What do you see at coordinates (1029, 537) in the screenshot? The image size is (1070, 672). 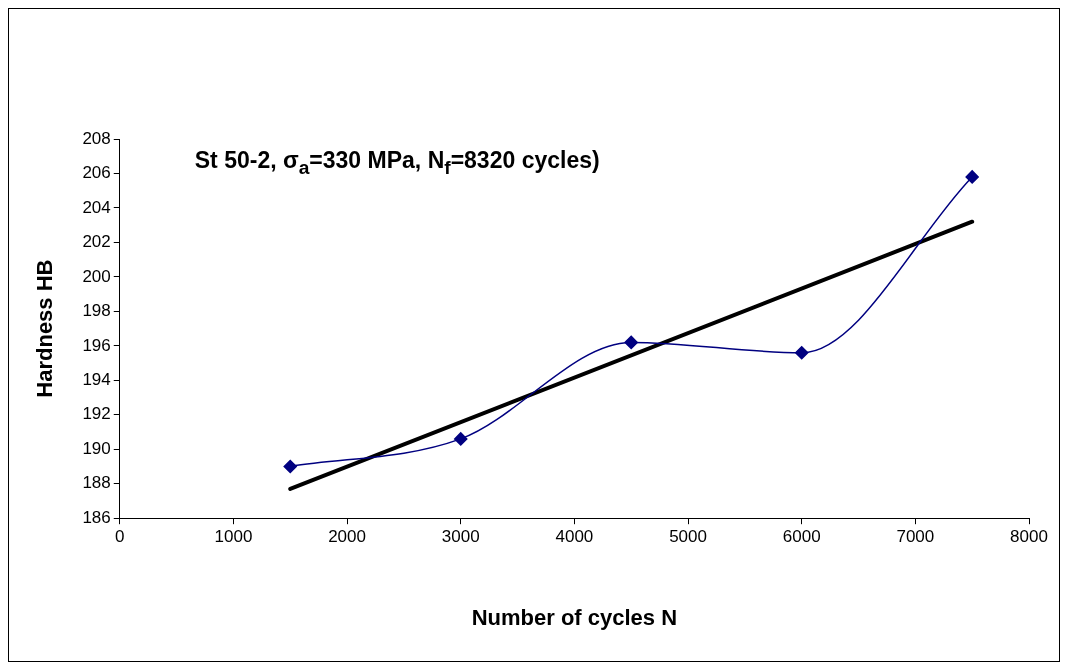 I see `x-tick-label: 8000` at bounding box center [1029, 537].